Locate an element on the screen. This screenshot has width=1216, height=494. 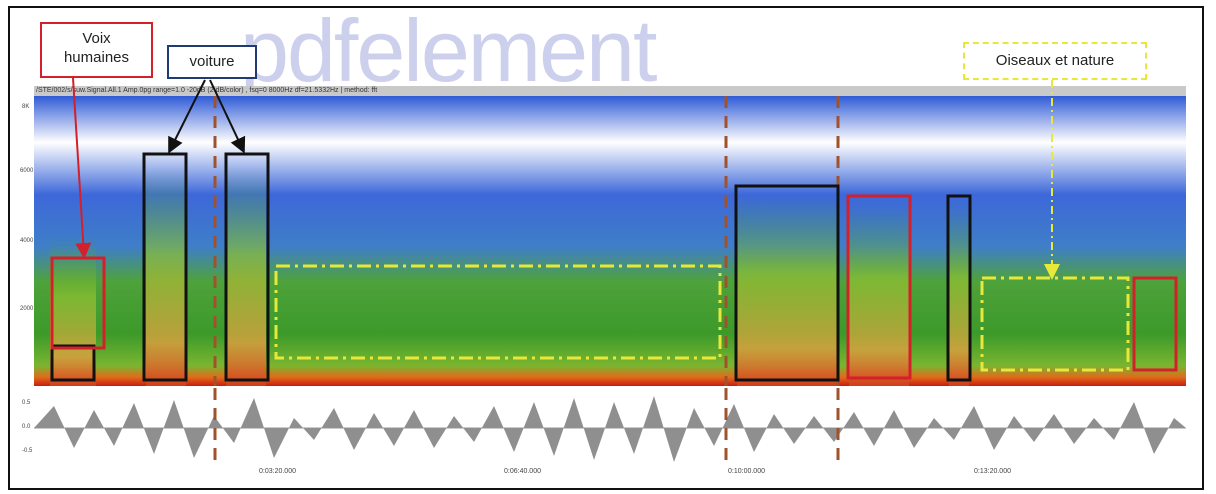
nature-label: Oiseaux et nature is located at coordinates (1055, 60).